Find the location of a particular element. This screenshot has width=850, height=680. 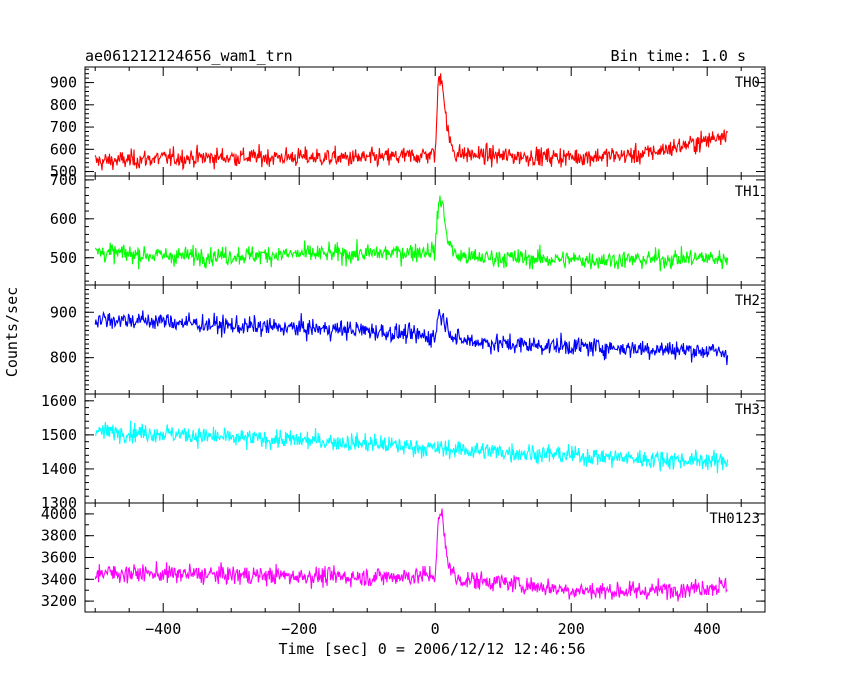

x-tick-label: −400 is located at coordinates (163, 629).